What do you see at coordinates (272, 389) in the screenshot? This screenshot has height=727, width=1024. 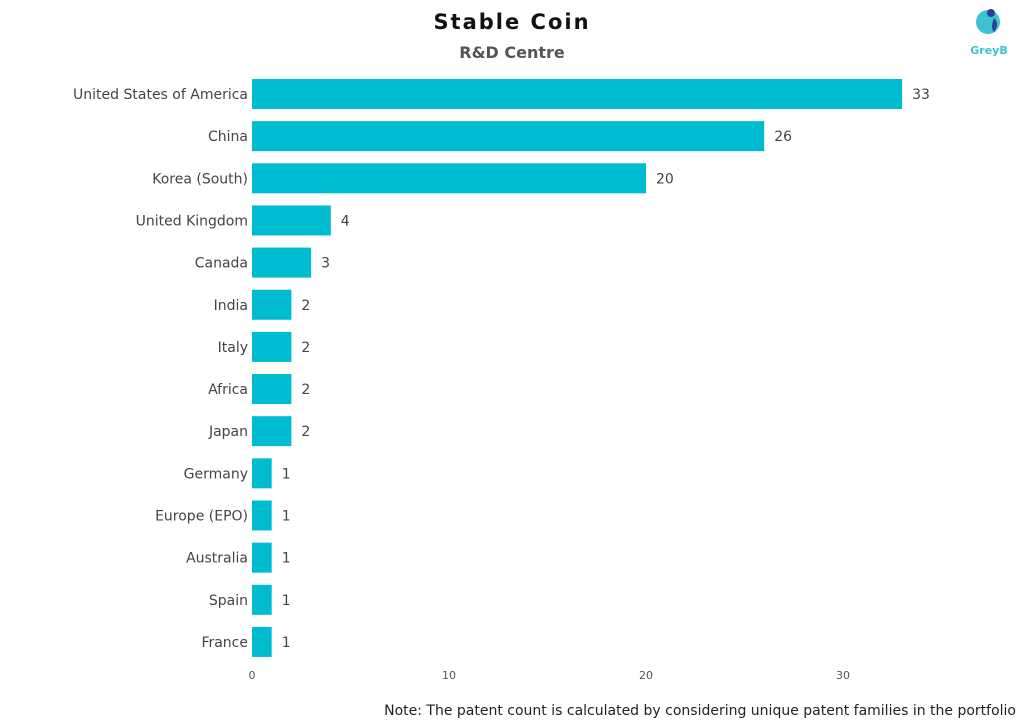 I see `bar-africa` at bounding box center [272, 389].